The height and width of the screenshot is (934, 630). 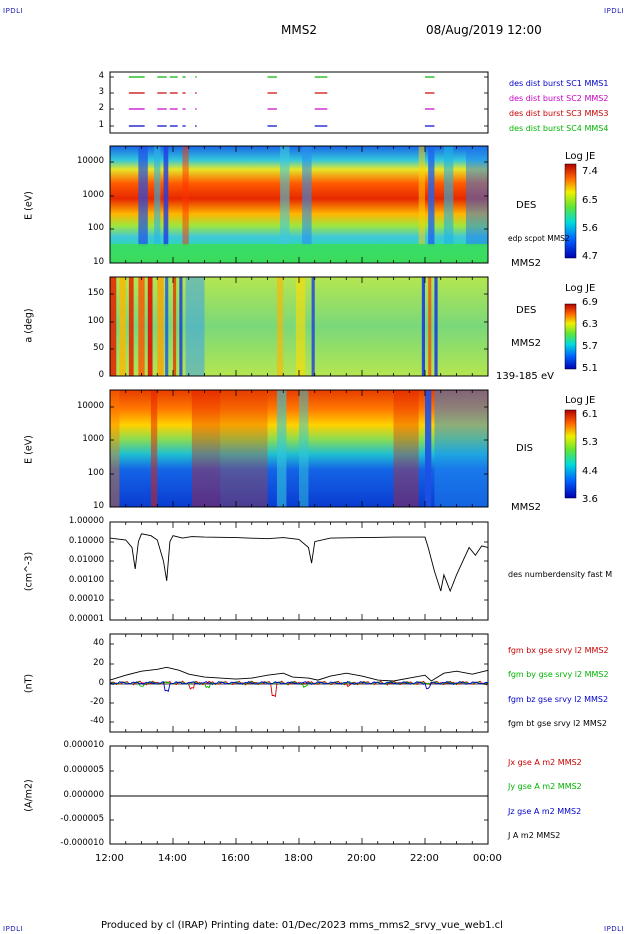 What do you see at coordinates (526, 343) in the screenshot?
I see `pitch-mid-label: MMS2` at bounding box center [526, 343].